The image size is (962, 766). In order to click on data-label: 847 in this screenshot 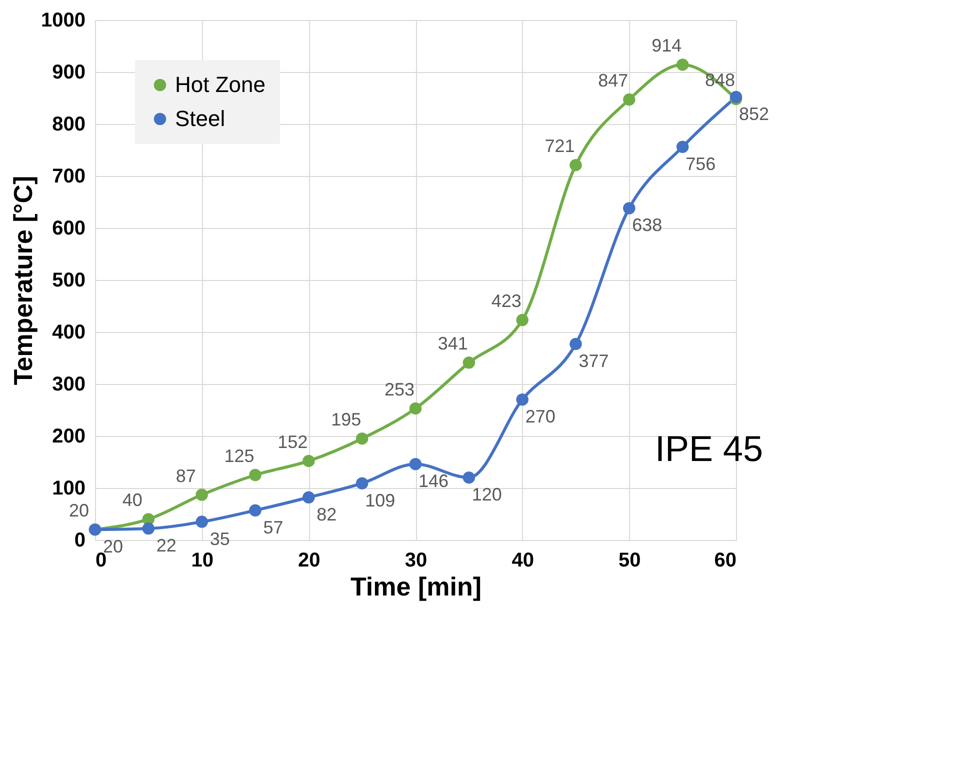, I will do `click(613, 80)`.